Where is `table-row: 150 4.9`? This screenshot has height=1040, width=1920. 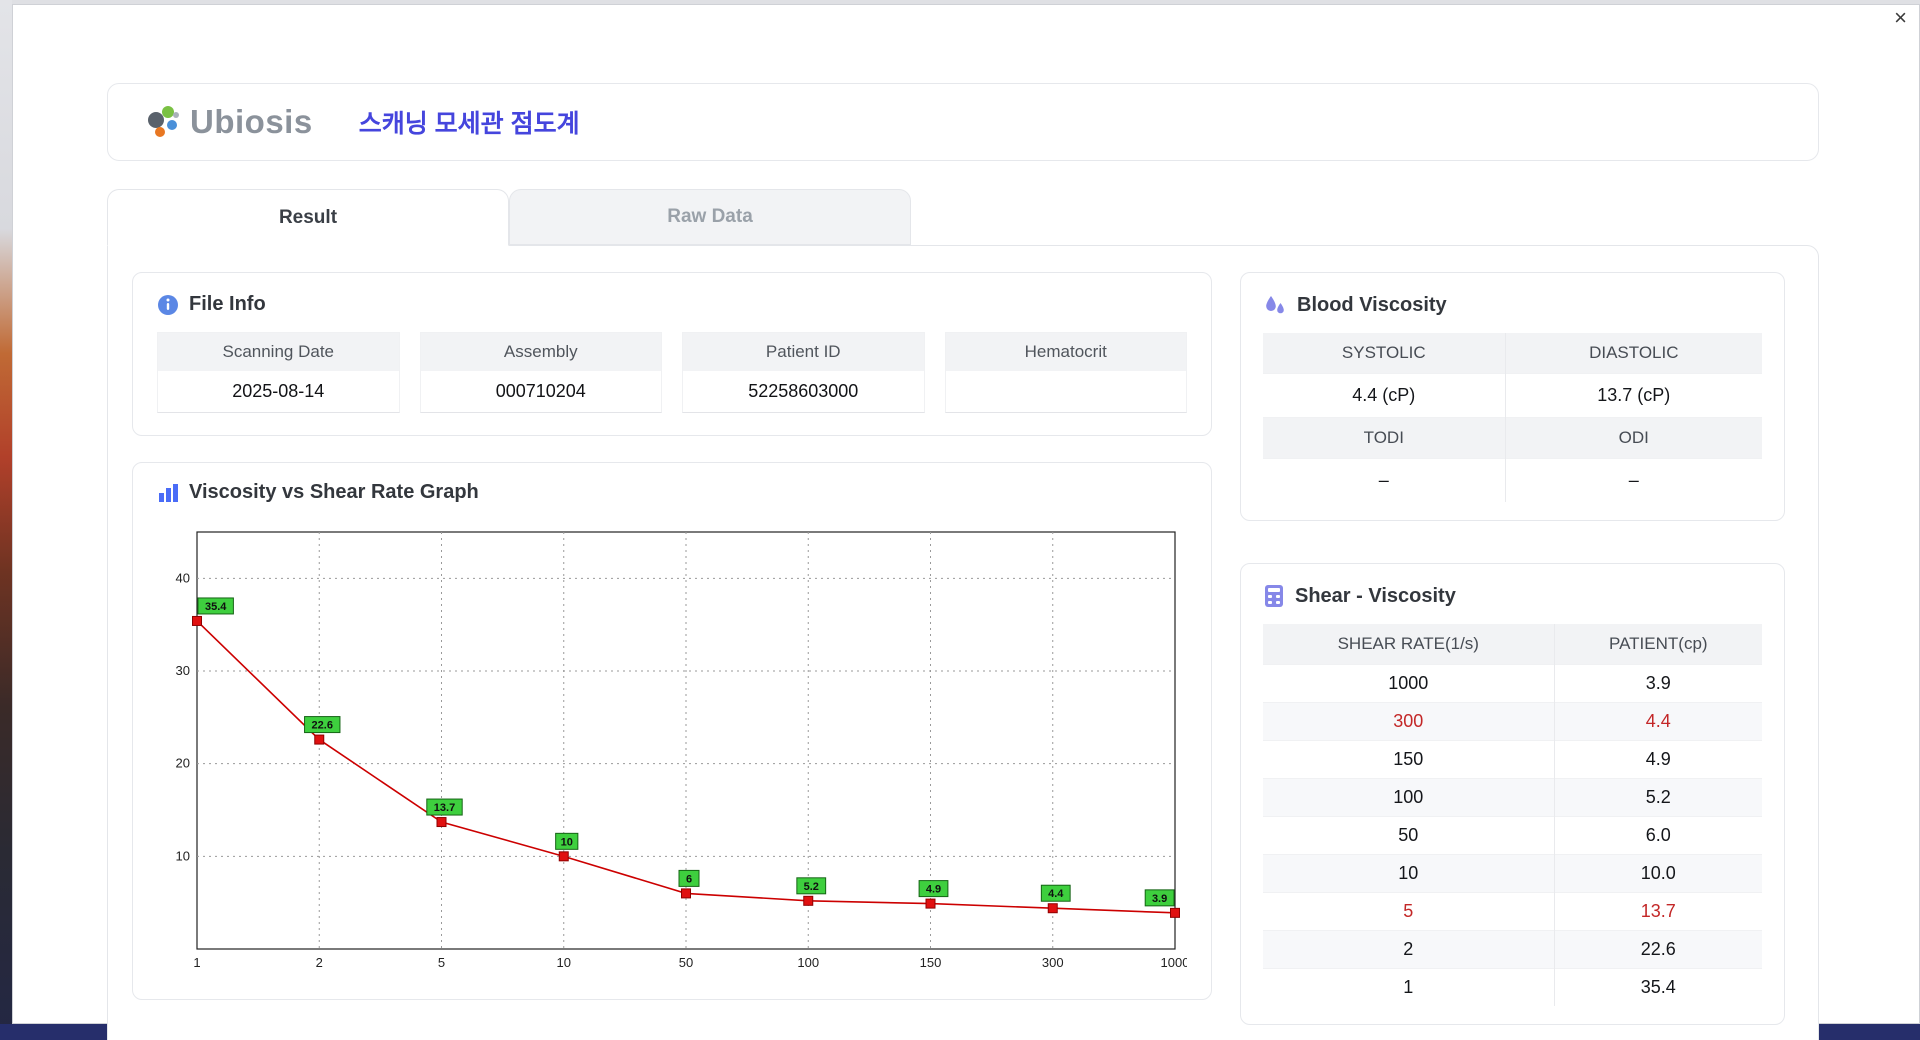
table-row: 150 4.9 is located at coordinates (1512, 759).